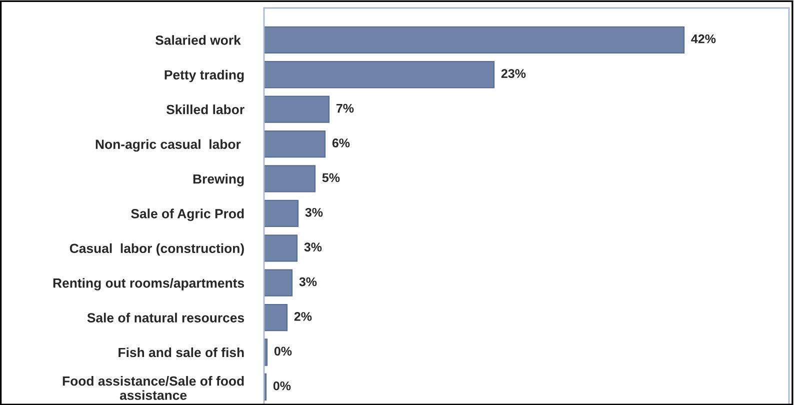 The height and width of the screenshot is (405, 794). Describe the element at coordinates (198, 40) in the screenshot. I see `y-tick-label: Salaried work` at that location.